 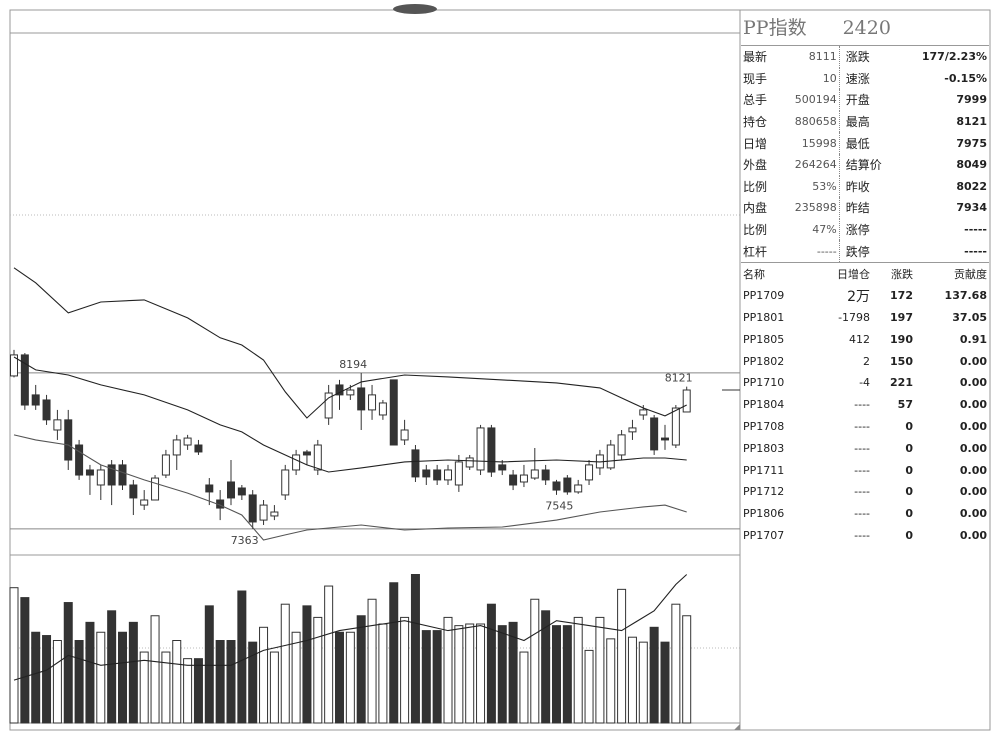 What do you see at coordinates (245, 540) in the screenshot?
I see `price-annotation: 7363` at bounding box center [245, 540].